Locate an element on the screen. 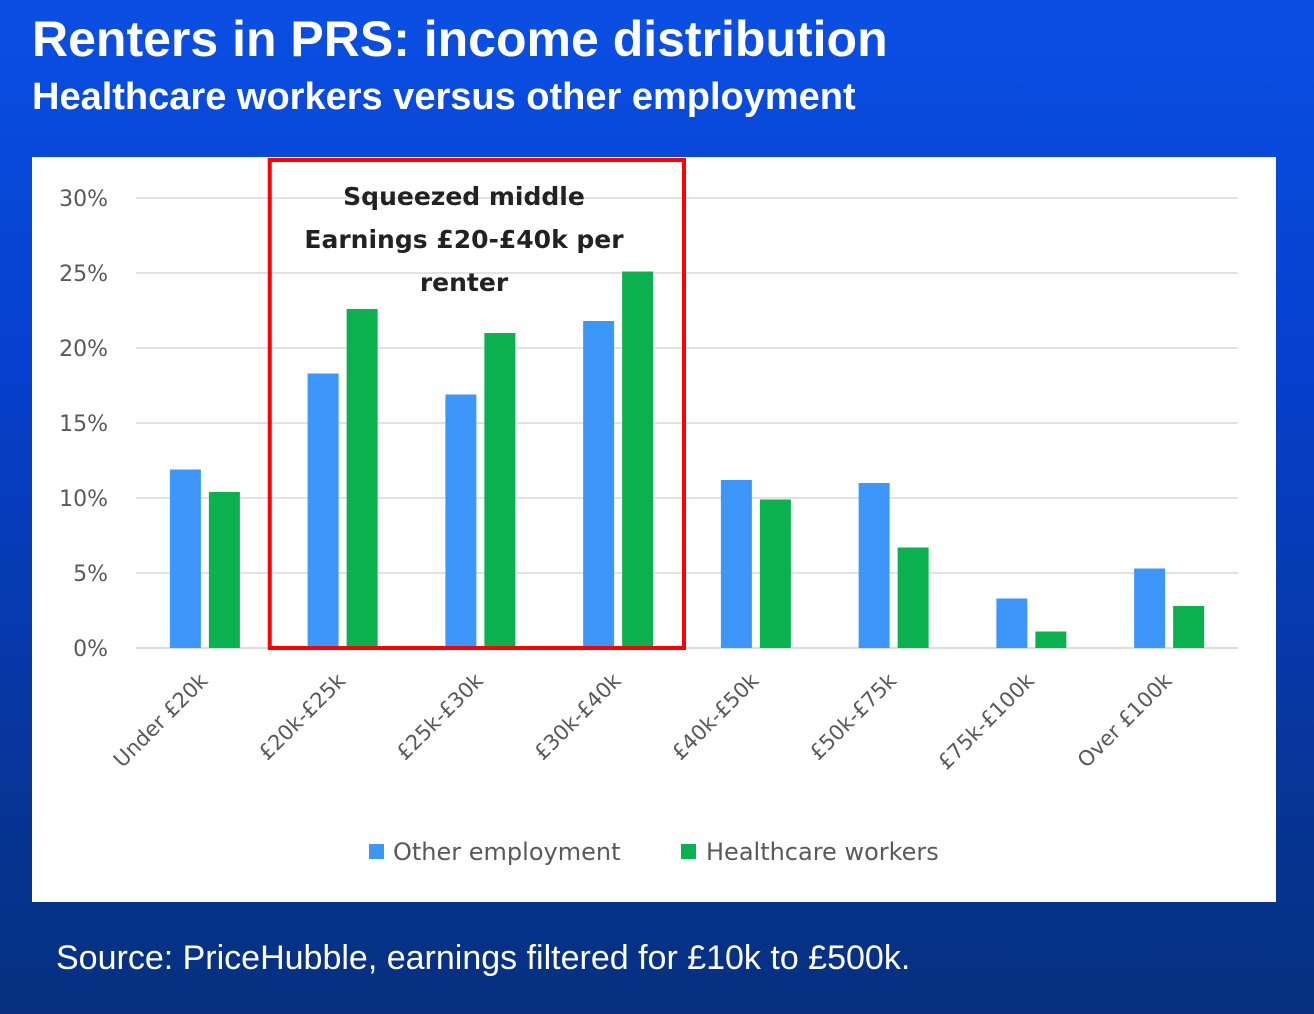 The image size is (1314, 1014). annotation-line-2: Earnings £20-£40k per is located at coordinates (464, 239).